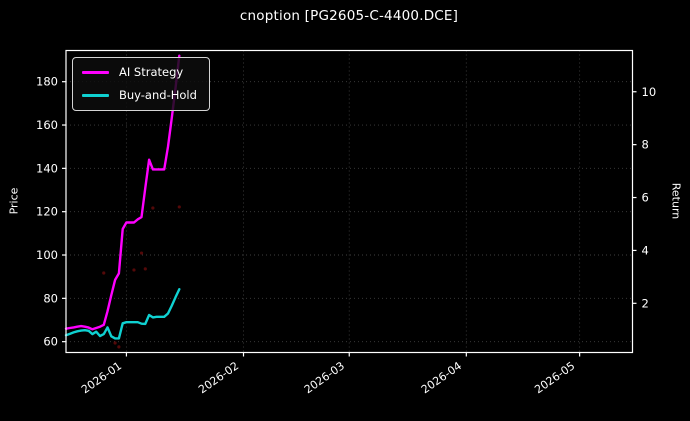  What do you see at coordinates (218, 377) in the screenshot?
I see `x-tick-label: 2026-02` at bounding box center [218, 377].